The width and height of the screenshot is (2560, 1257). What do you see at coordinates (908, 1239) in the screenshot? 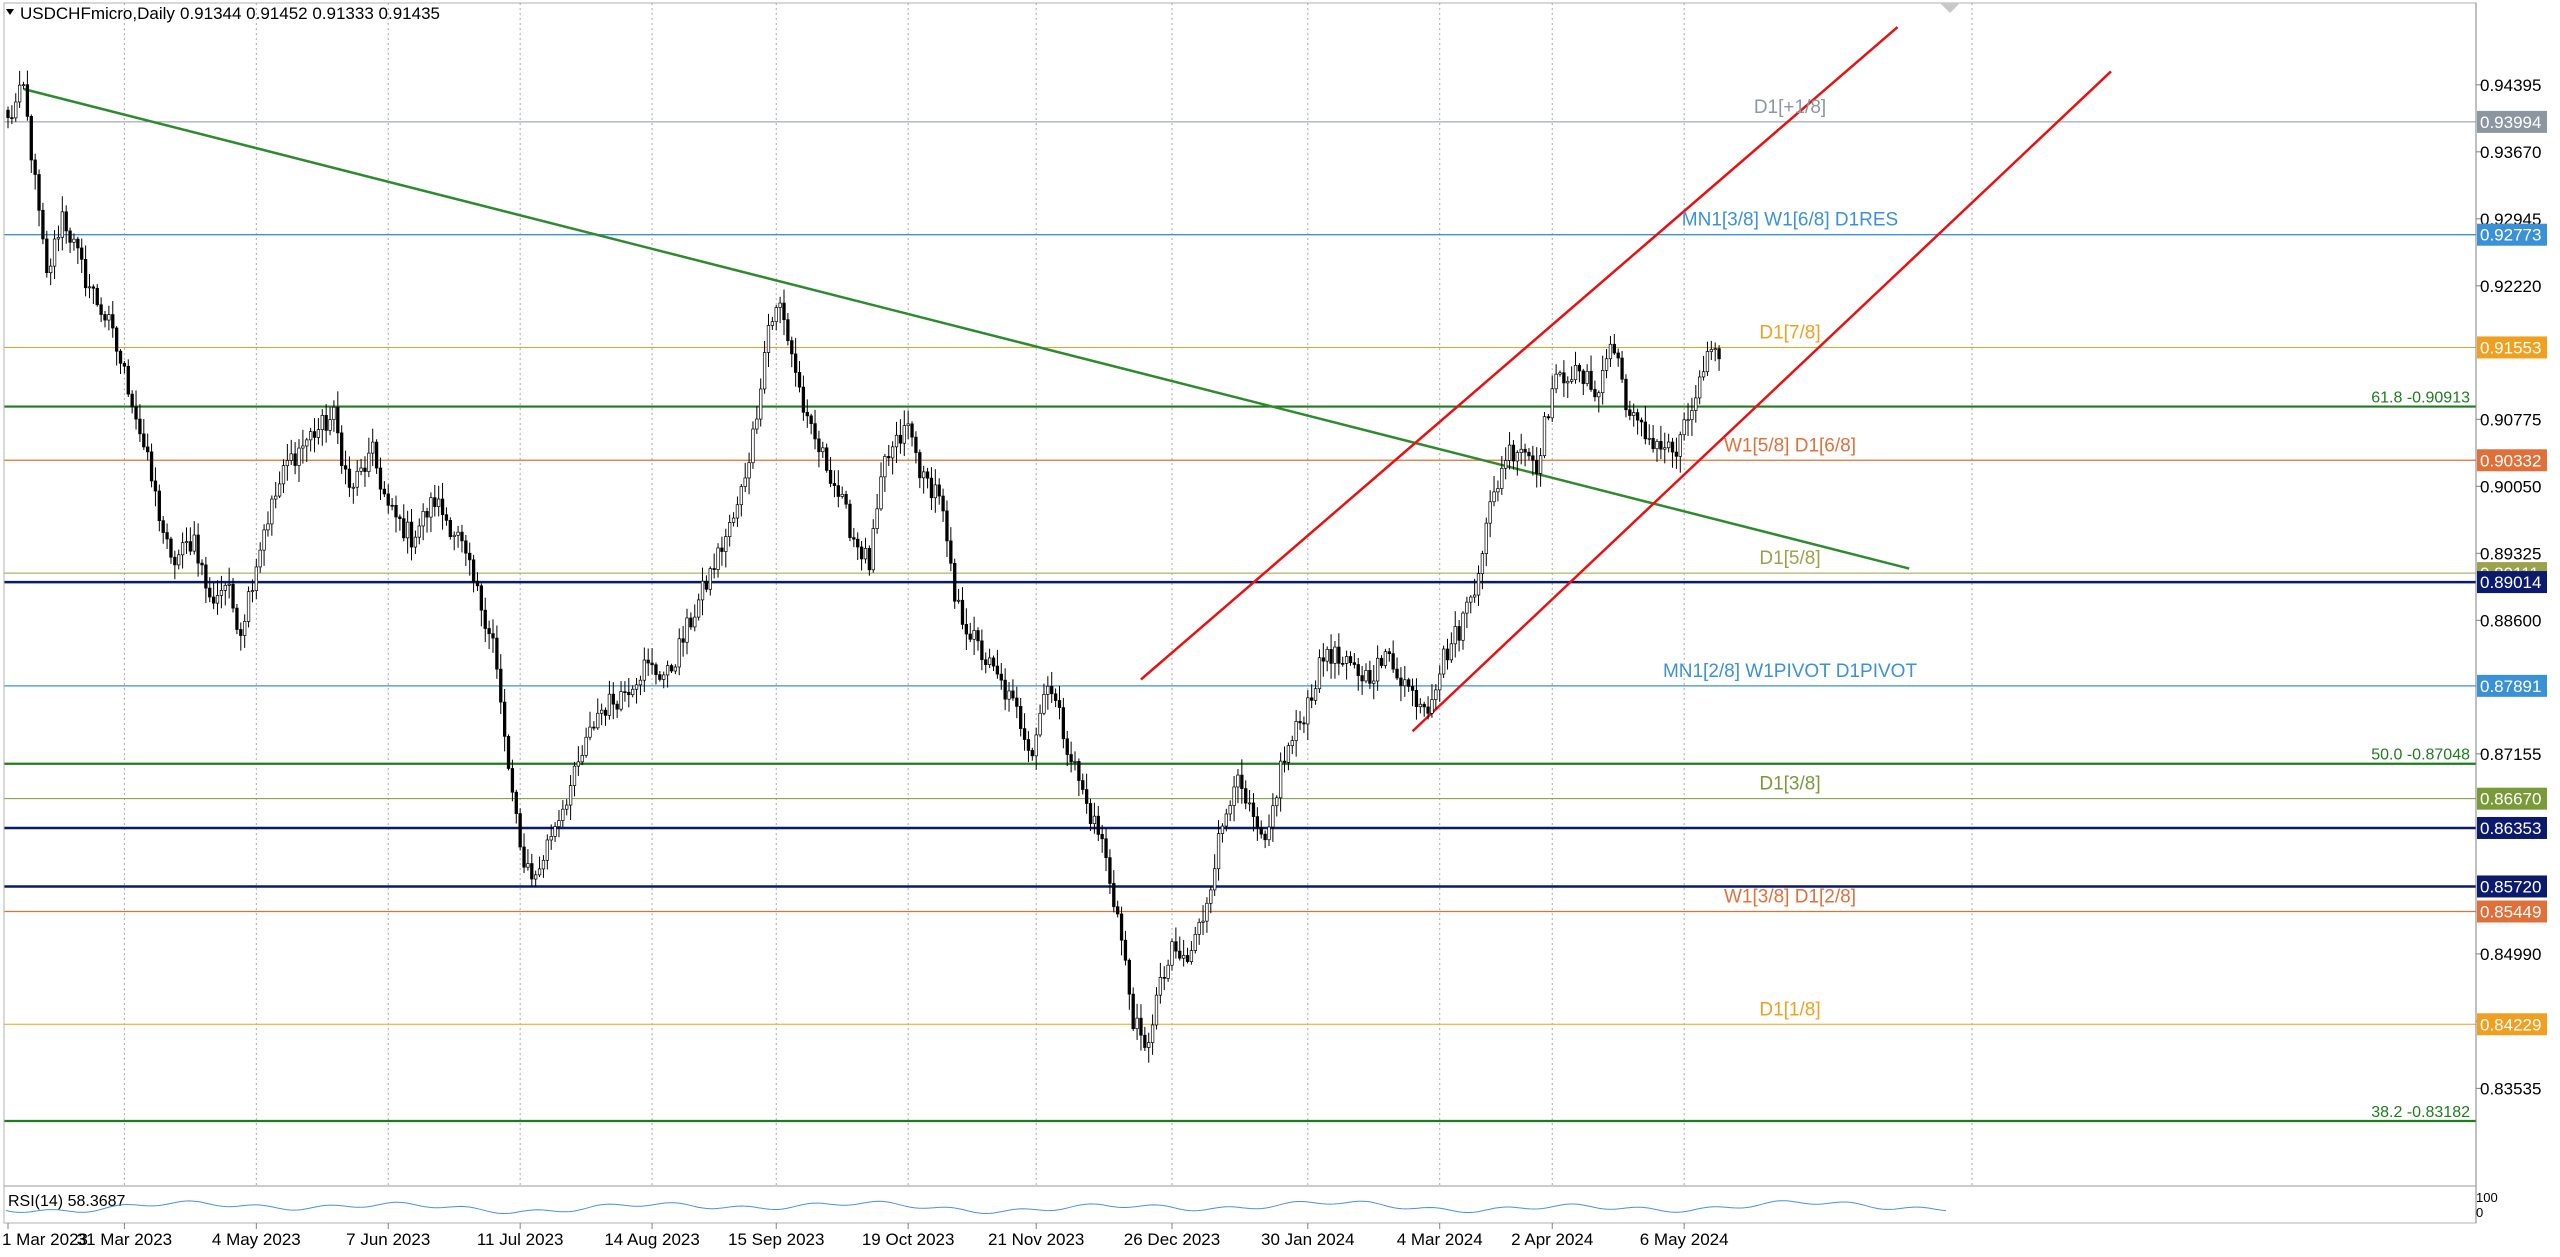
I see `time-tick-label: 19 Oct 2023` at bounding box center [908, 1239].